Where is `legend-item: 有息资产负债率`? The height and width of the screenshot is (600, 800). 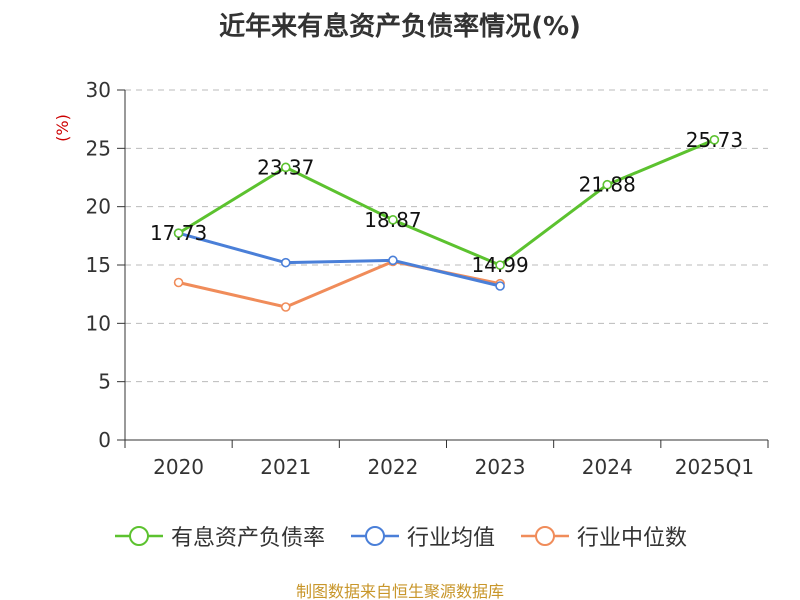 legend-item: 有息资产负债率 is located at coordinates (219, 536).